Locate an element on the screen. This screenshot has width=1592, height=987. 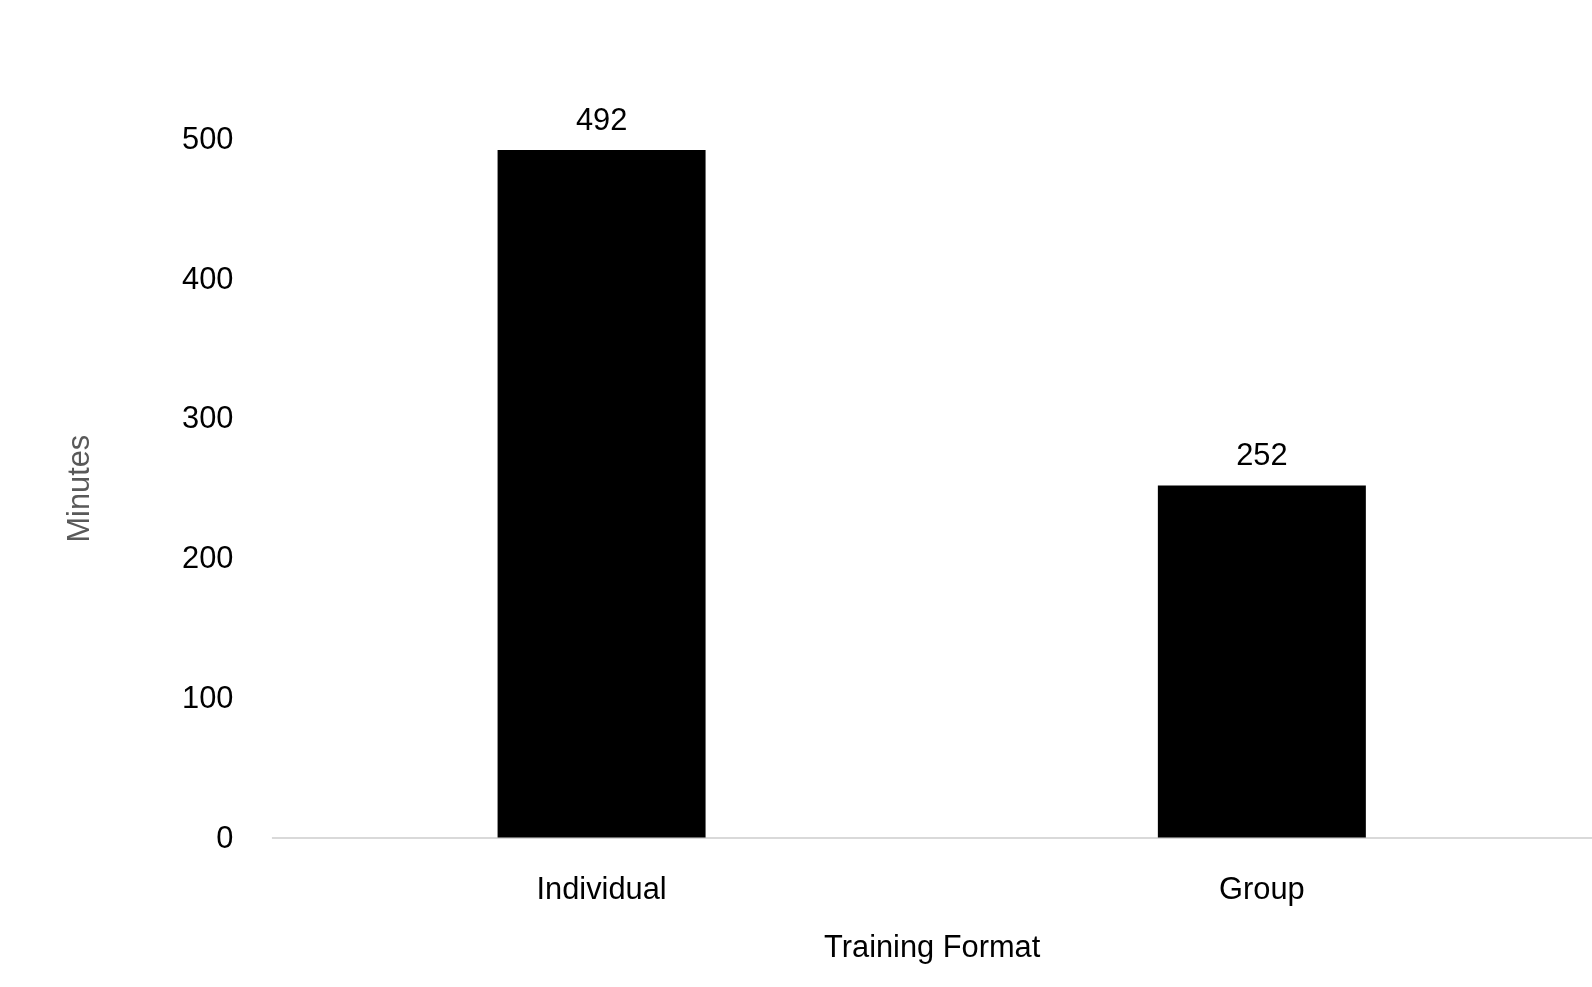
y-axis-title: Minutes is located at coordinates (78, 488).